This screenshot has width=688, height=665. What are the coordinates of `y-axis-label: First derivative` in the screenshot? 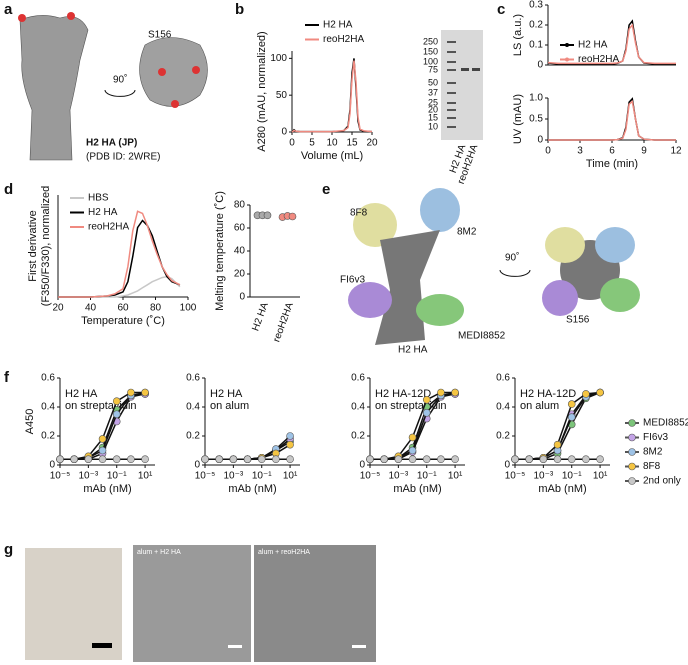 It's located at (33, 246).